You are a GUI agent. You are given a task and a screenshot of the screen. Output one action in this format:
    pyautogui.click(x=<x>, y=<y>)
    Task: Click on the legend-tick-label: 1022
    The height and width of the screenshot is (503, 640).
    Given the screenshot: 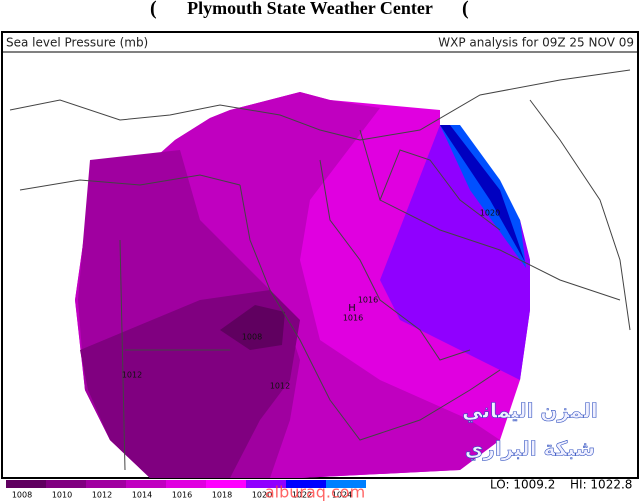 What is the action you would take?
    pyautogui.click(x=302, y=495)
    